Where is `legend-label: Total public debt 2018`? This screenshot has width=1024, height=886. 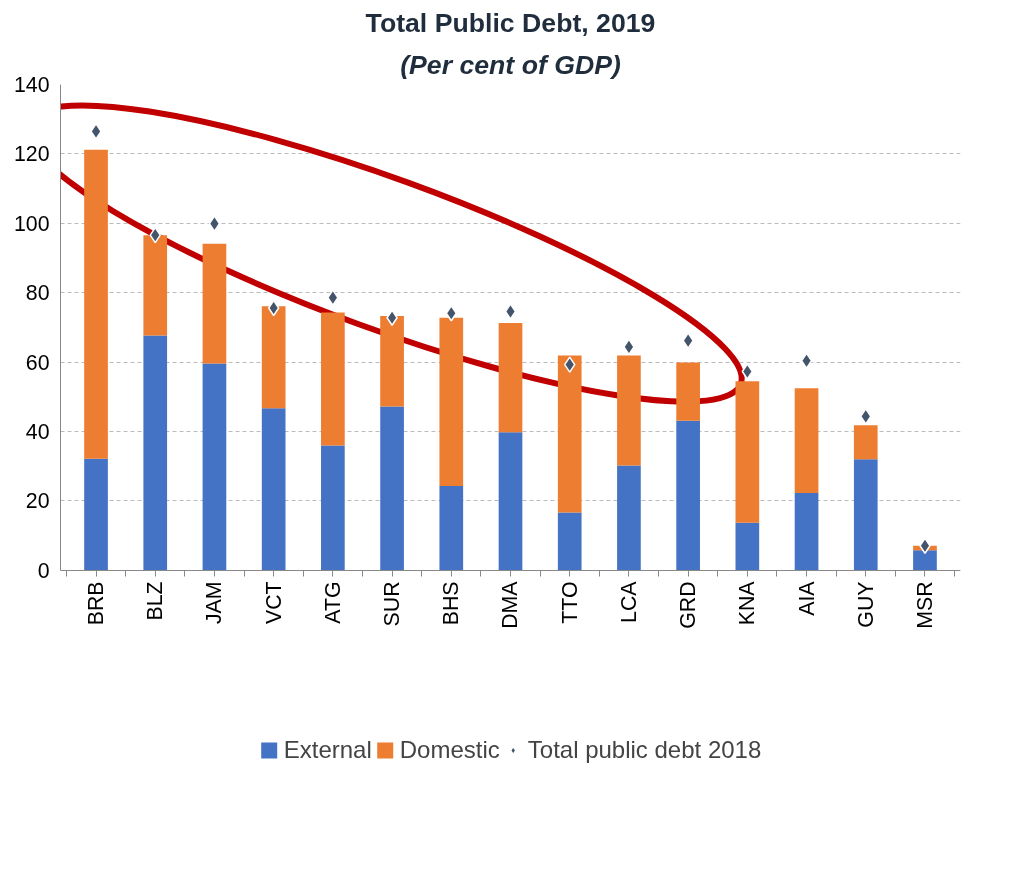 legend-label: Total public debt 2018 is located at coordinates (644, 750).